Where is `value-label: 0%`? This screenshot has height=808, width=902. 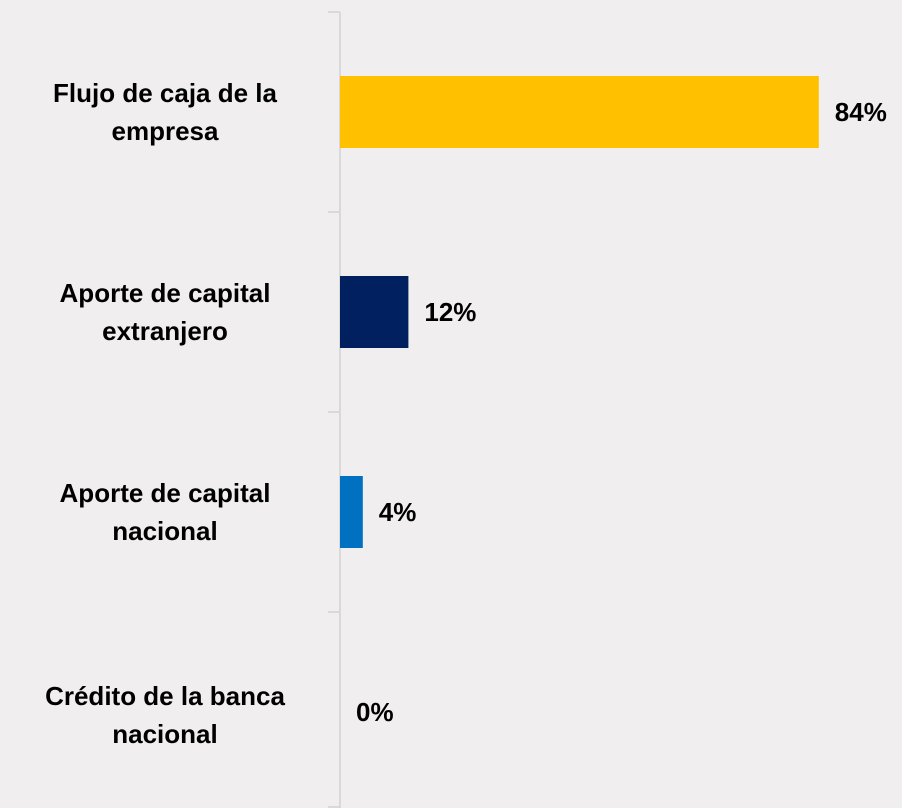
value-label: 0% is located at coordinates (375, 712).